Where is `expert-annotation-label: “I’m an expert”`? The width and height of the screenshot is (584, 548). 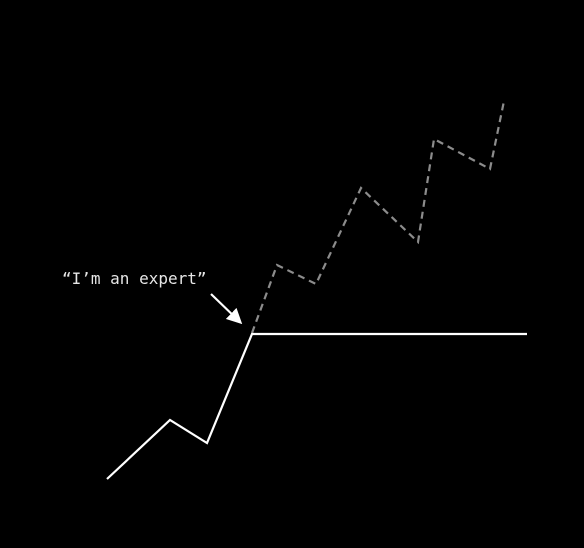
expert-annotation-label: “I’m an expert” is located at coordinates (134, 278).